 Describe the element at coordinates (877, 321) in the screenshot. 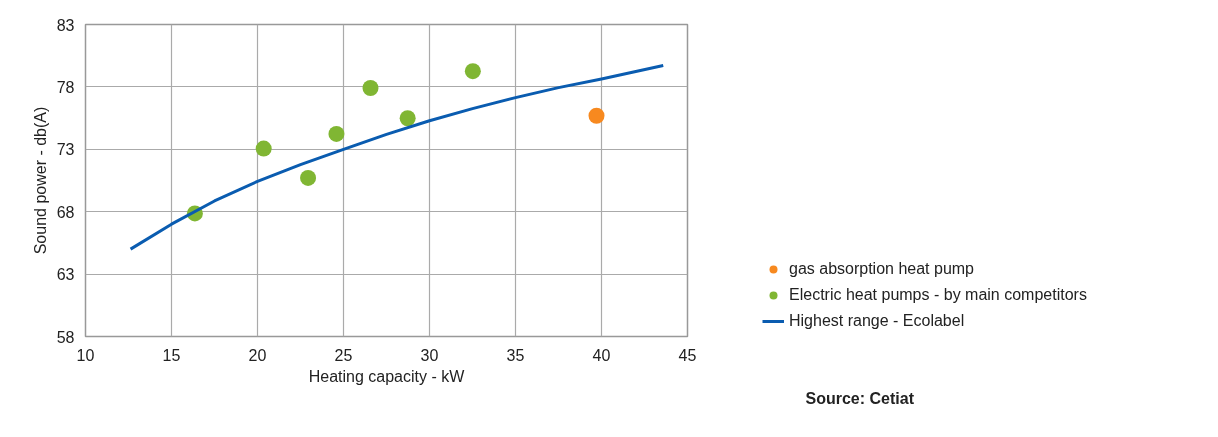

I see `legend-label: Highest range - Ecolabel` at that location.